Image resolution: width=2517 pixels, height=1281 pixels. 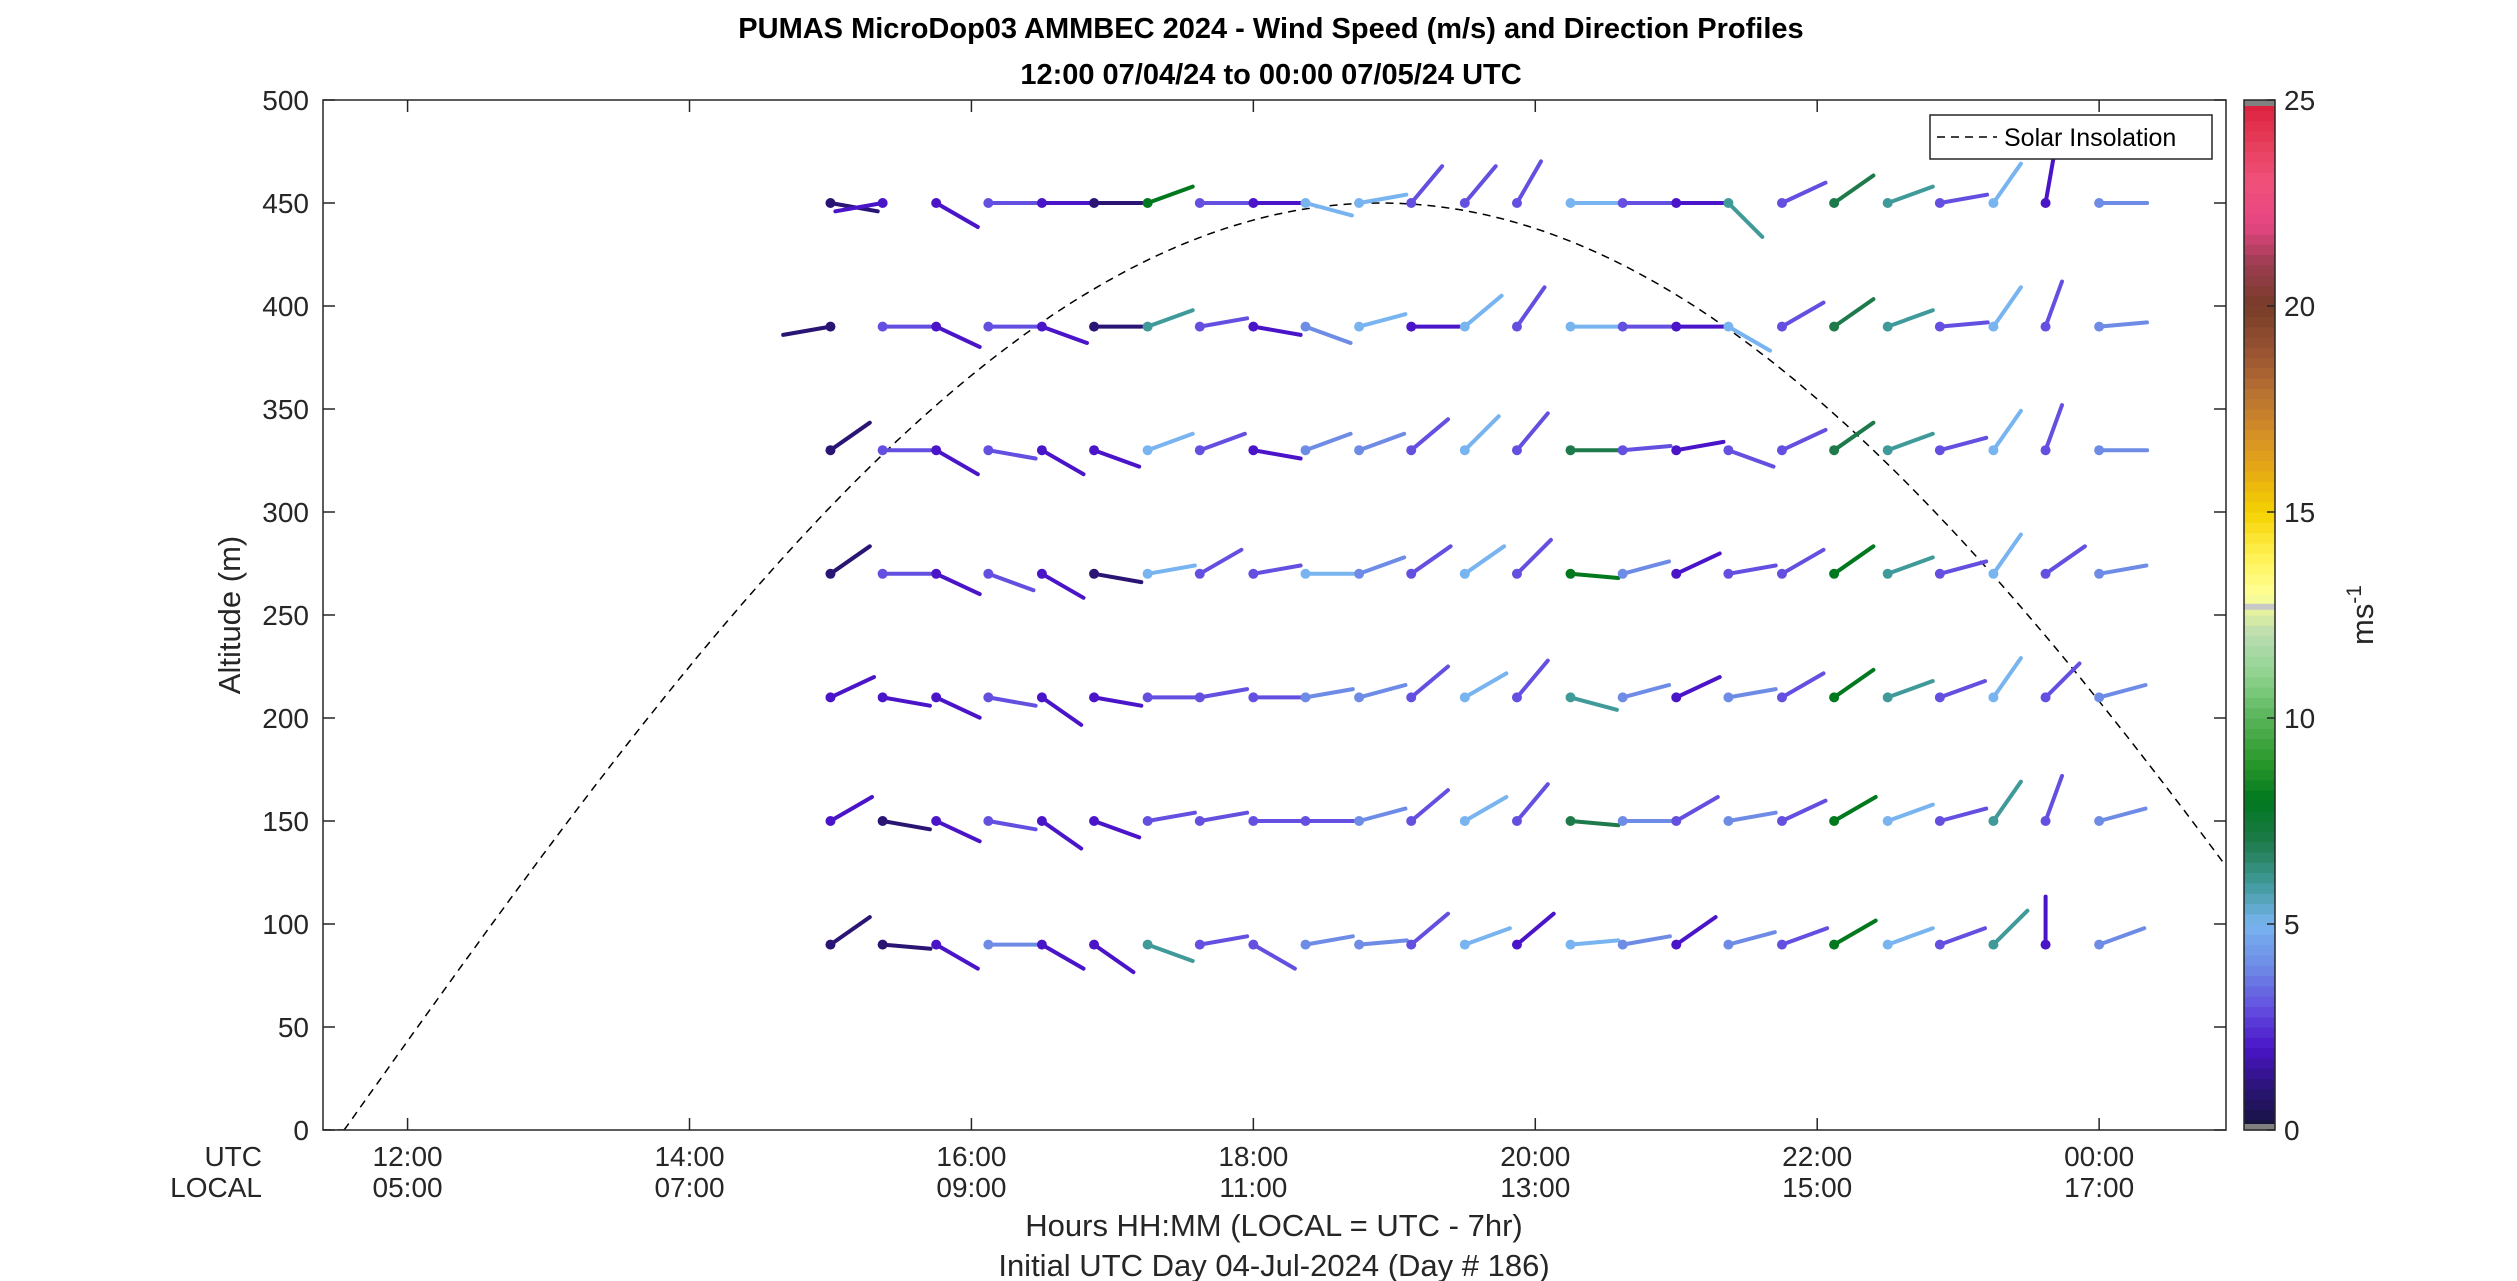 I want to click on chart-title-line2: 12:00 07/04/24 to 00:00 07/05/24 UTC, so click(x=1270, y=75).